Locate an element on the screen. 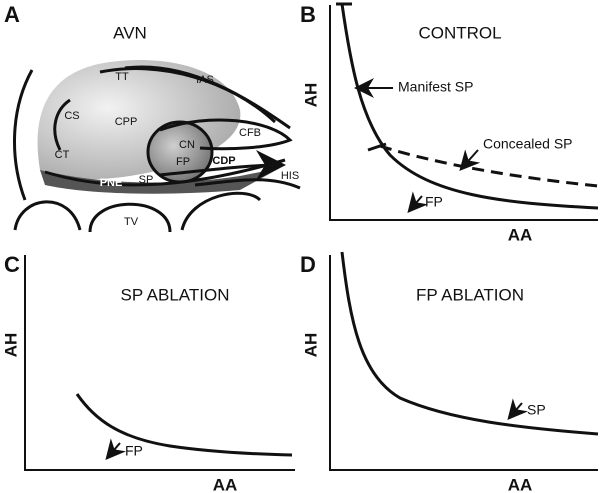  anatomy-label: CN is located at coordinates (187, 145).